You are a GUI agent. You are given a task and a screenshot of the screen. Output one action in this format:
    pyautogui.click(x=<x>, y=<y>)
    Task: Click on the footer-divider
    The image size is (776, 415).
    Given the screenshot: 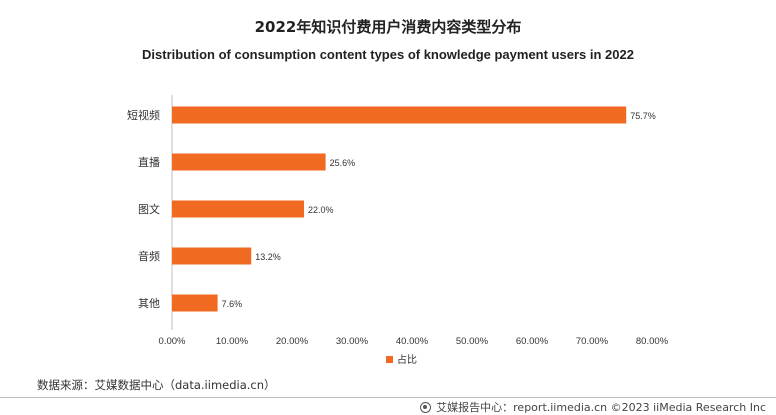 What is the action you would take?
    pyautogui.click(x=388, y=397)
    